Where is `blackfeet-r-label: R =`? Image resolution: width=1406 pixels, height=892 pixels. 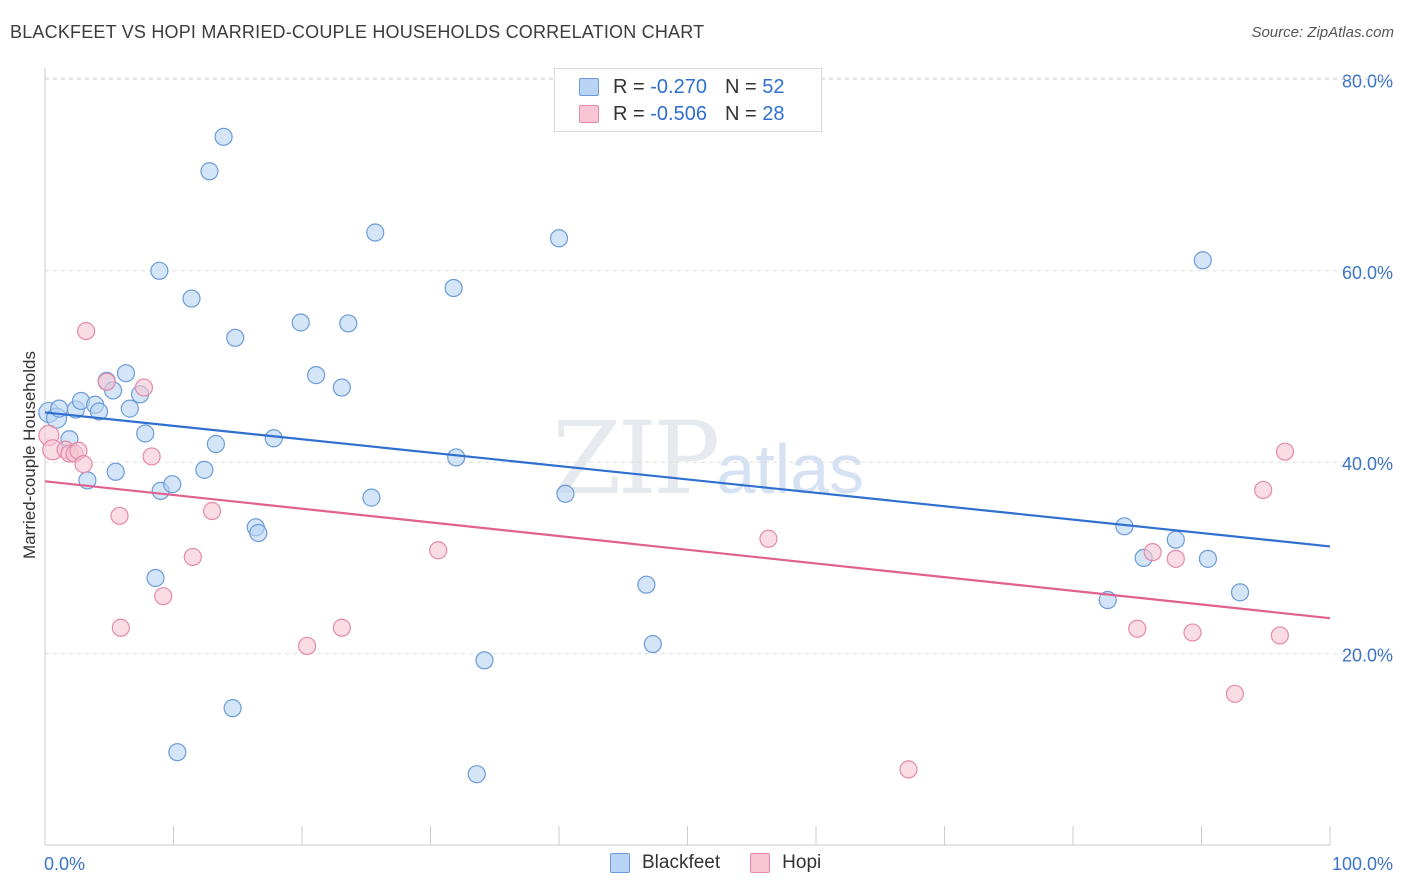 blackfeet-r-label: R = is located at coordinates (629, 86).